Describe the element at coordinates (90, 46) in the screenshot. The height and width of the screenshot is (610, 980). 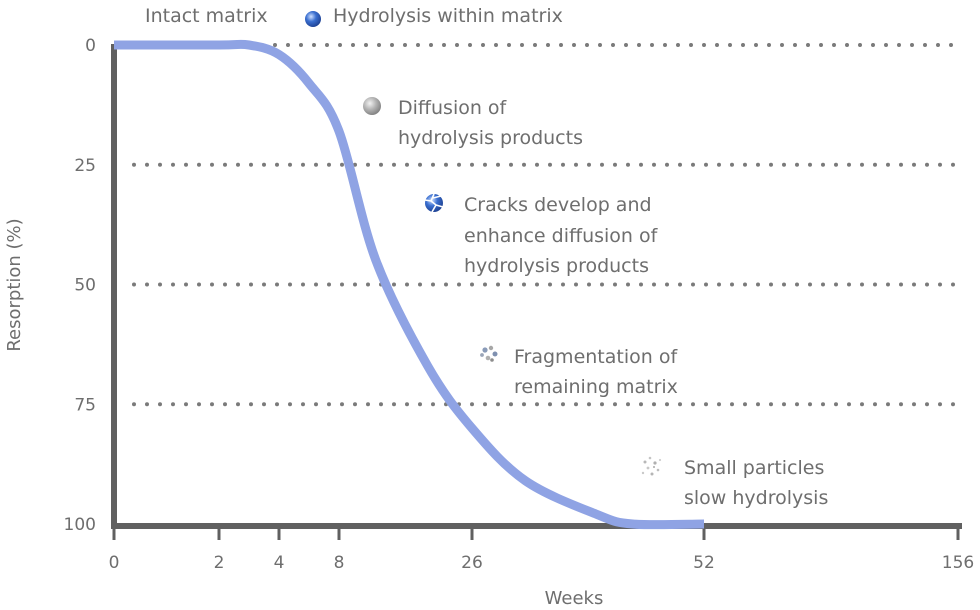
I see `y-tick-label-0: 0` at that location.